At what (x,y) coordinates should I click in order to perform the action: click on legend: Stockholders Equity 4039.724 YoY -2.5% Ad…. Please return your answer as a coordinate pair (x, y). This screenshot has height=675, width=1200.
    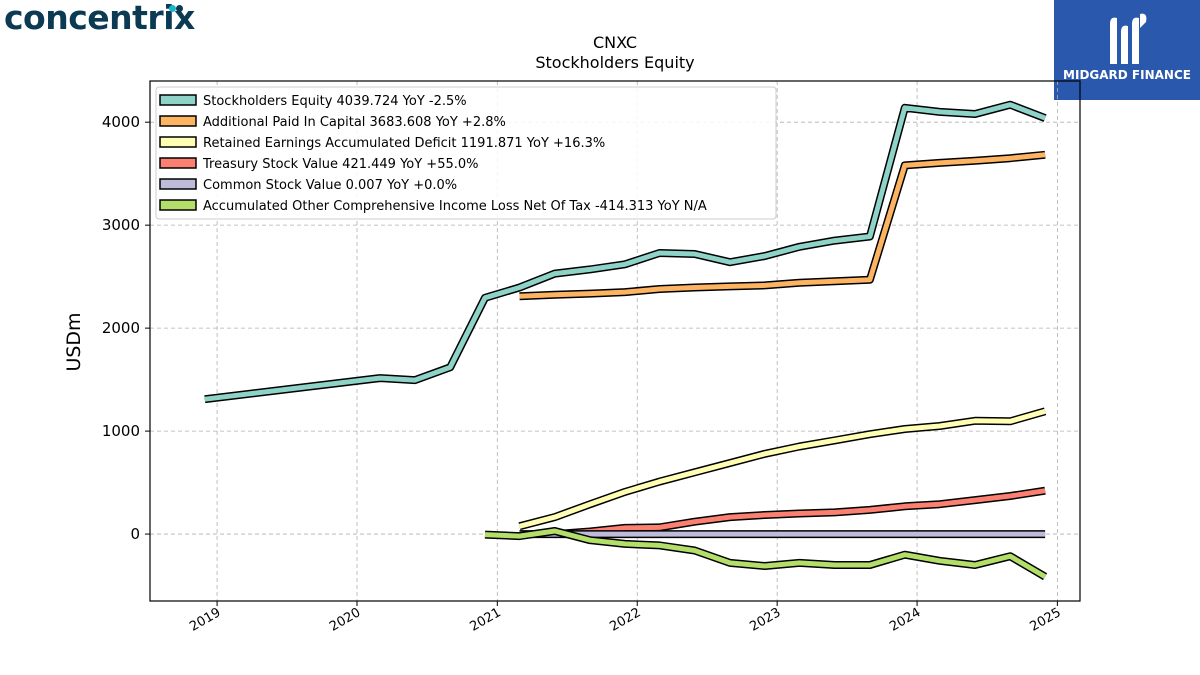
    Looking at the image, I should click on (466, 153).